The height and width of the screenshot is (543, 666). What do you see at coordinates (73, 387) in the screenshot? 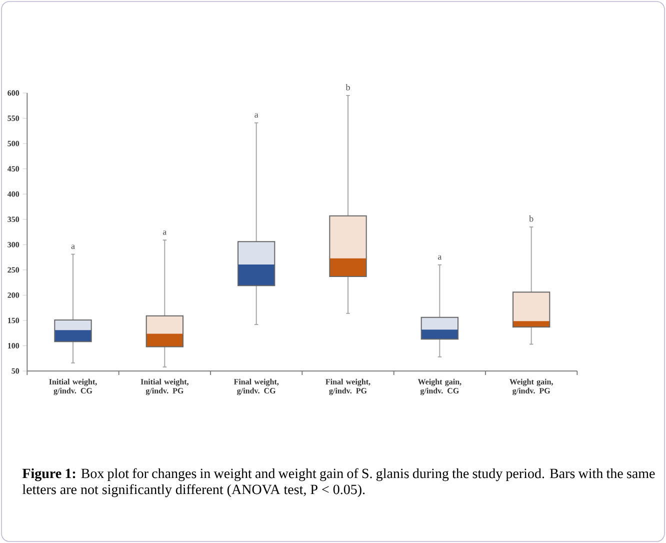
I see `x-tick-label: Initial weight, g/indv. CG` at bounding box center [73, 387].